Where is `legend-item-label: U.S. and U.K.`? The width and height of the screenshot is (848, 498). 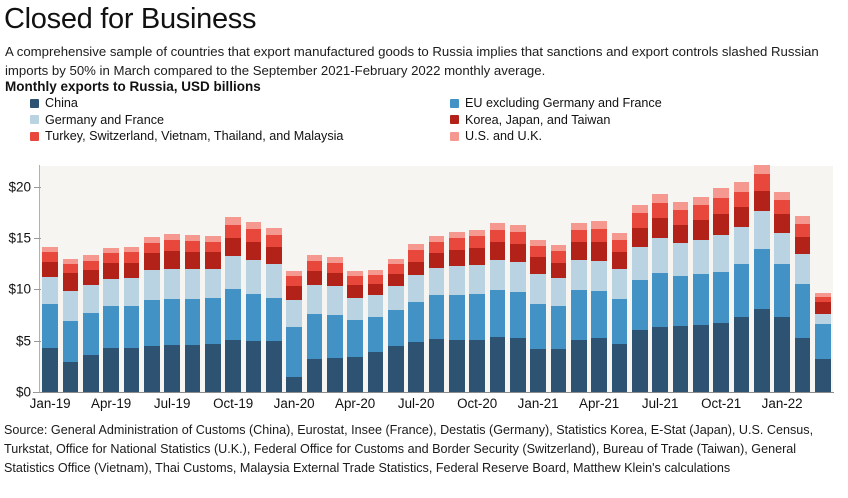 legend-item-label: U.S. and U.K. is located at coordinates (503, 136).